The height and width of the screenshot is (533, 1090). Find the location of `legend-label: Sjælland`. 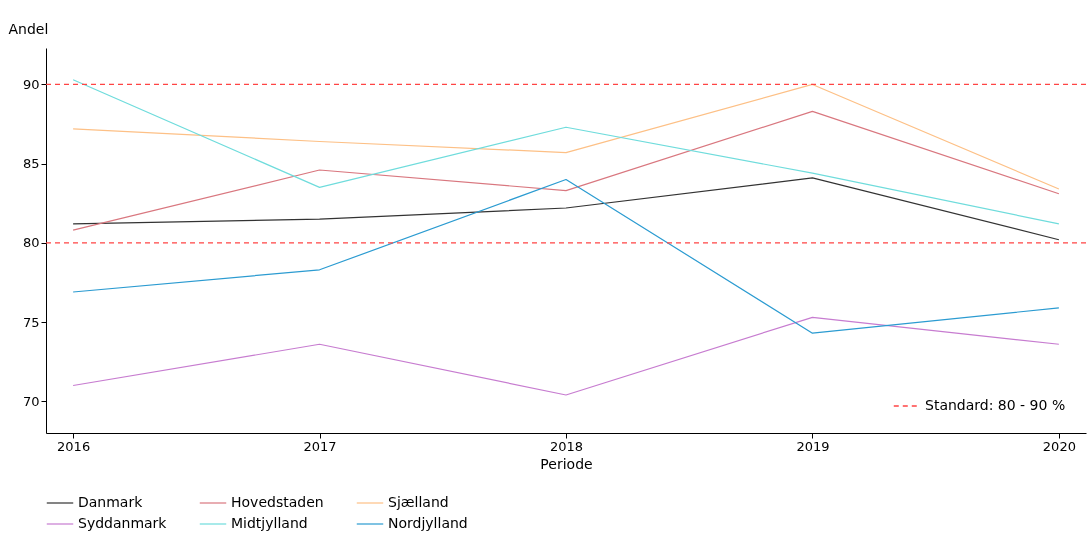

legend-label: Sjælland is located at coordinates (418, 502).